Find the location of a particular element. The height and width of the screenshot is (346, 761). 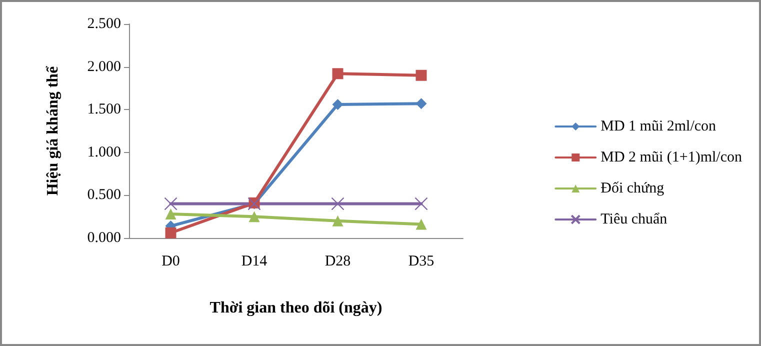

legend-label: MD 2 mũi (1+1)ml/con is located at coordinates (671, 158).